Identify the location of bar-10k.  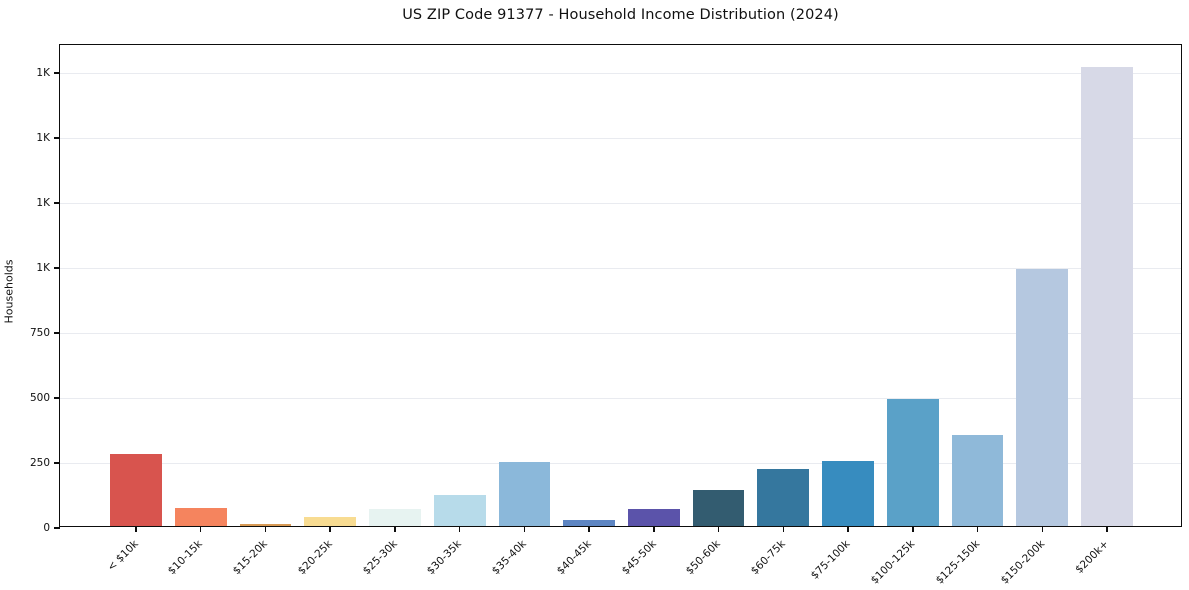
(136, 489).